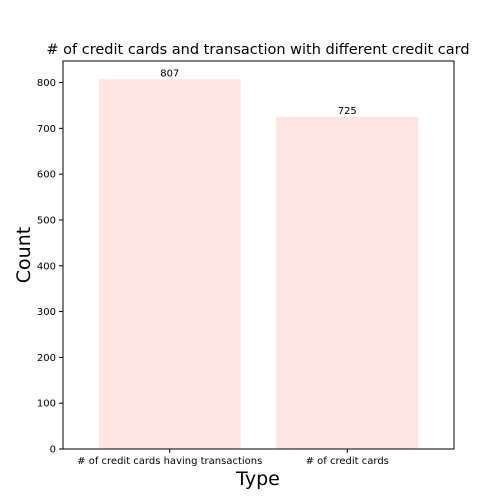  Describe the element at coordinates (347, 461) in the screenshot. I see `x-tick-label-1: # of credit cards` at that location.